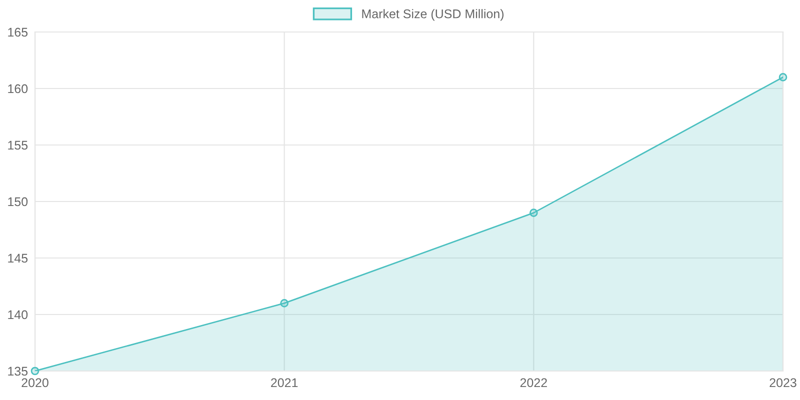  I want to click on x-tick-label: 2021, so click(284, 383).